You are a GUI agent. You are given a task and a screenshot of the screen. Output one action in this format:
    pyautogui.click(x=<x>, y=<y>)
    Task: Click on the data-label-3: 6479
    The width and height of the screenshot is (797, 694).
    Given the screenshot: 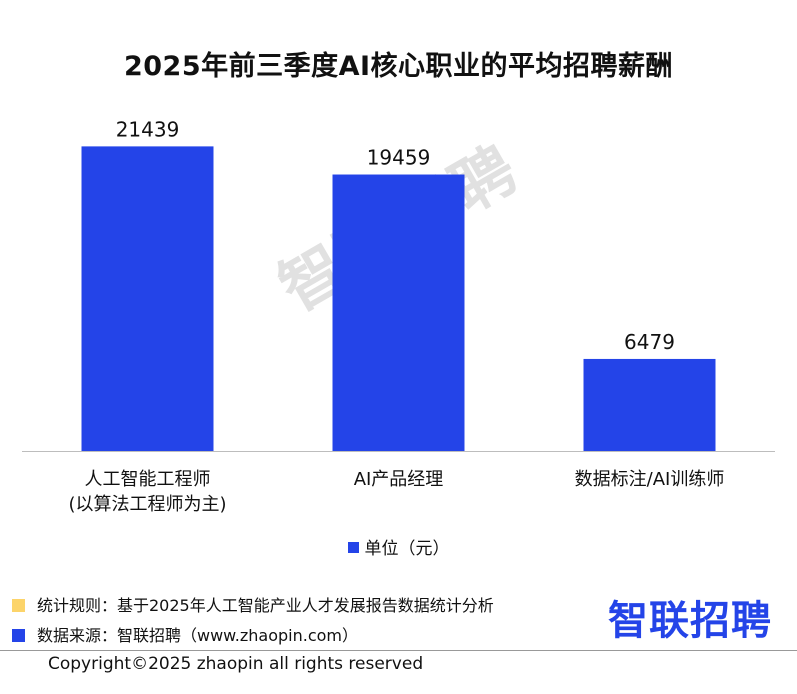 What is the action you would take?
    pyautogui.click(x=649, y=342)
    